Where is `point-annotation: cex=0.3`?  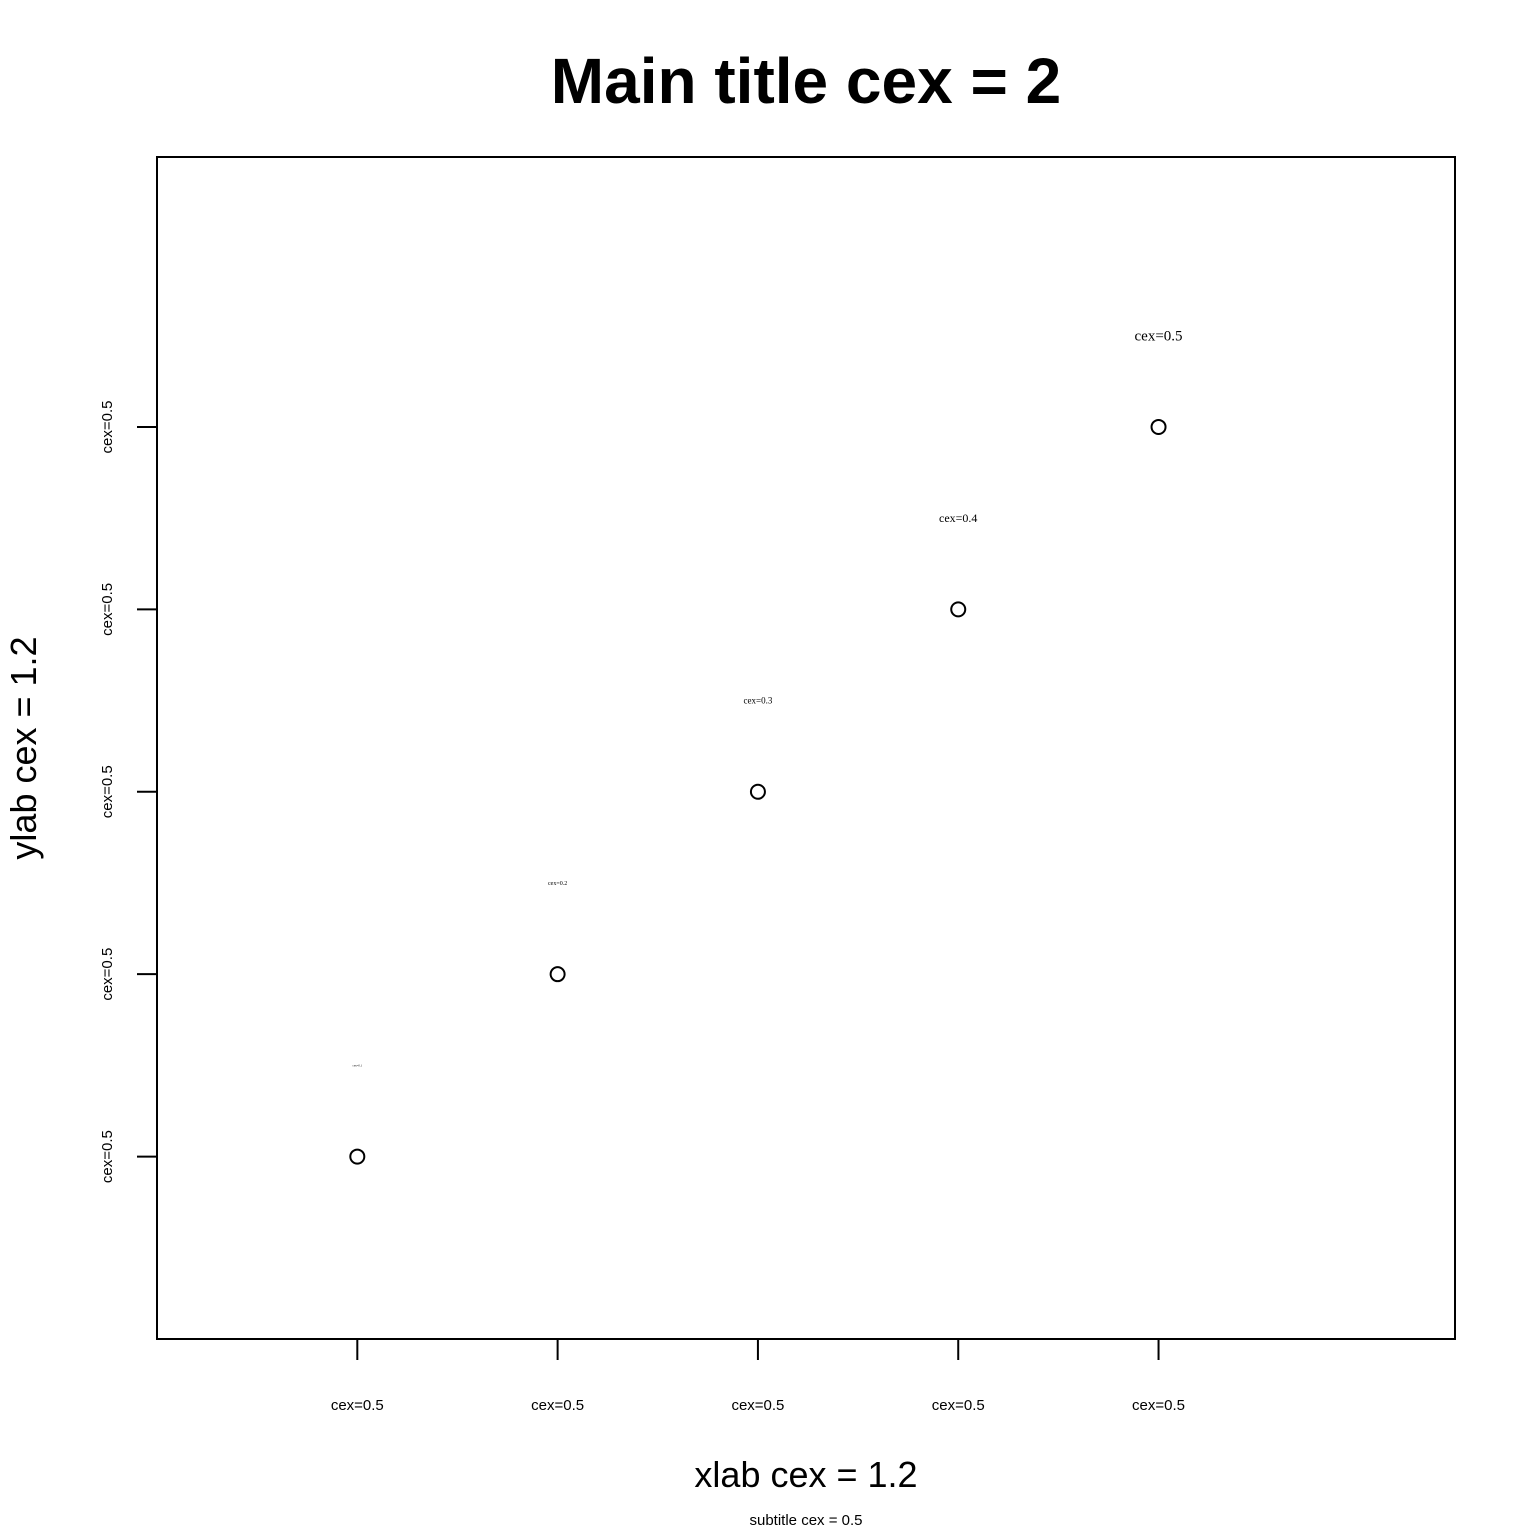
point-annotation: cex=0.3 is located at coordinates (758, 700).